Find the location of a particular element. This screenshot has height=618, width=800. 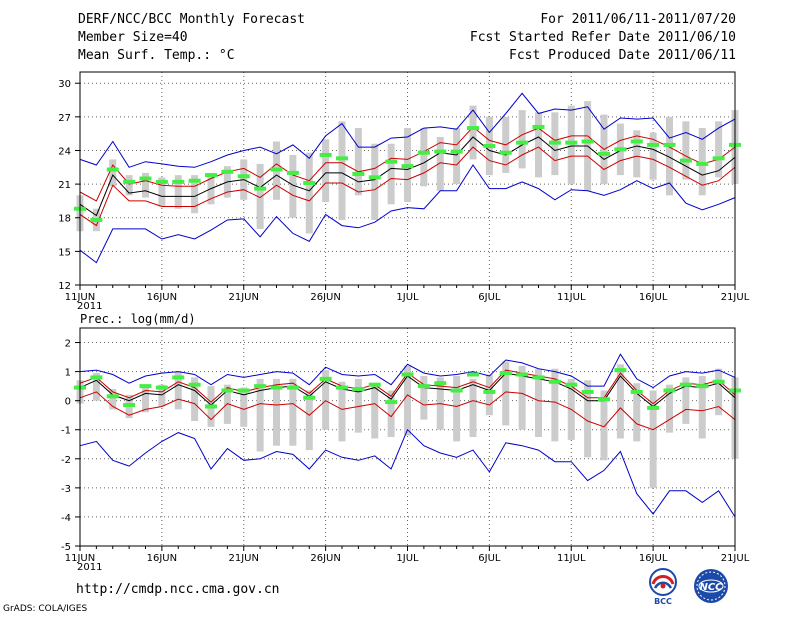

prec-ytick-label: -1 is located at coordinates (66, 431).